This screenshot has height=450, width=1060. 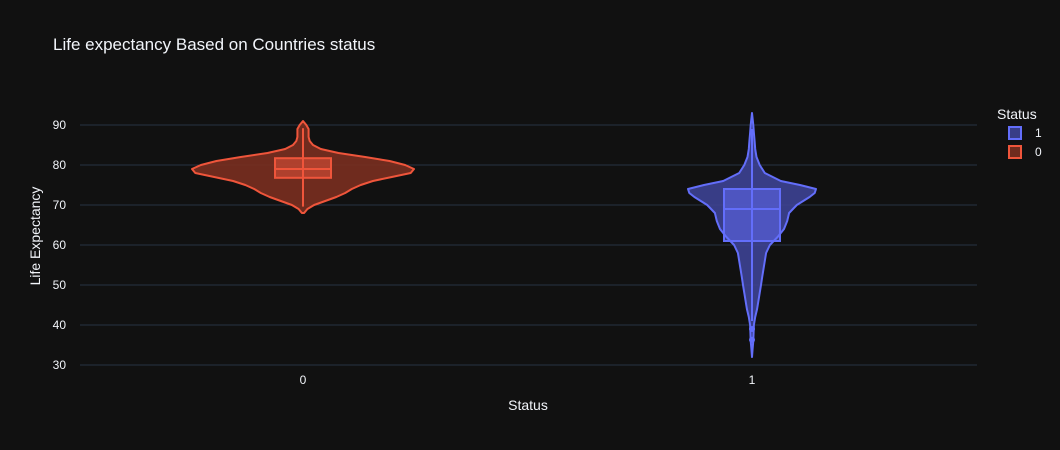 What do you see at coordinates (752, 380) in the screenshot?
I see `x-tick-label: 1` at bounding box center [752, 380].